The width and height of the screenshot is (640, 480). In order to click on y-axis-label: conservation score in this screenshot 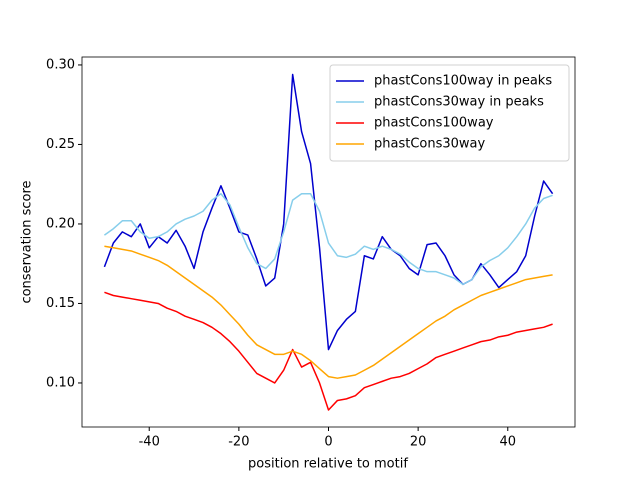, I will do `click(27, 241)`.